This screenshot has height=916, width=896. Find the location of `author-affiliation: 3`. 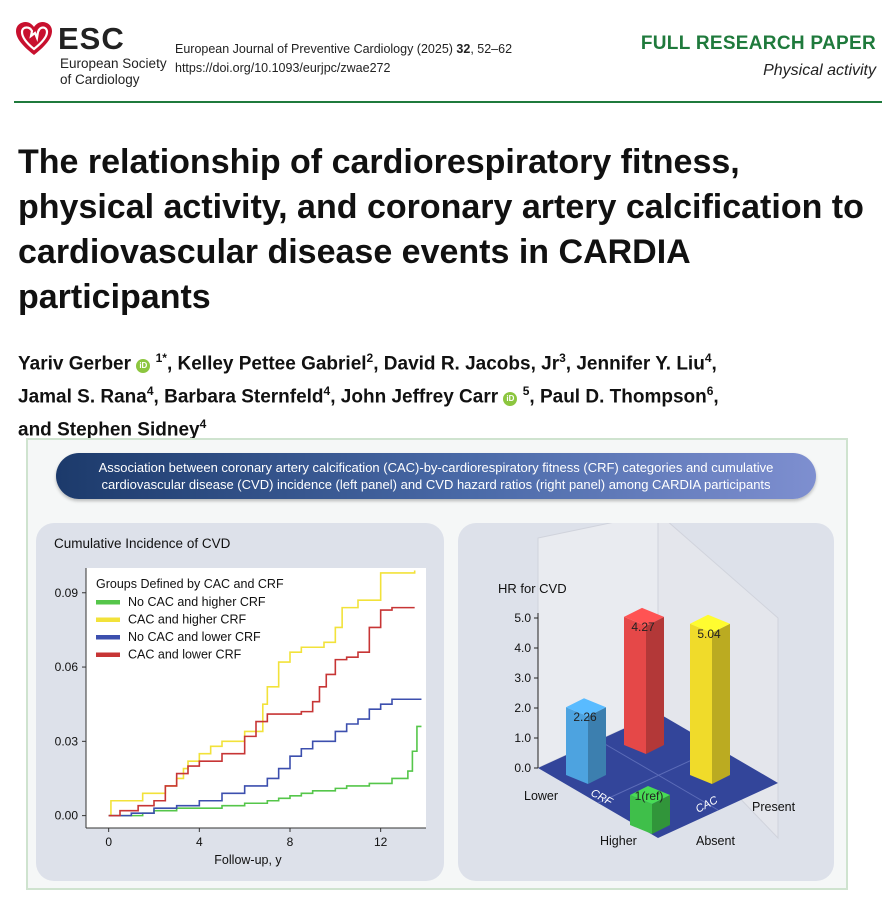

author-affiliation: 3 is located at coordinates (562, 358).